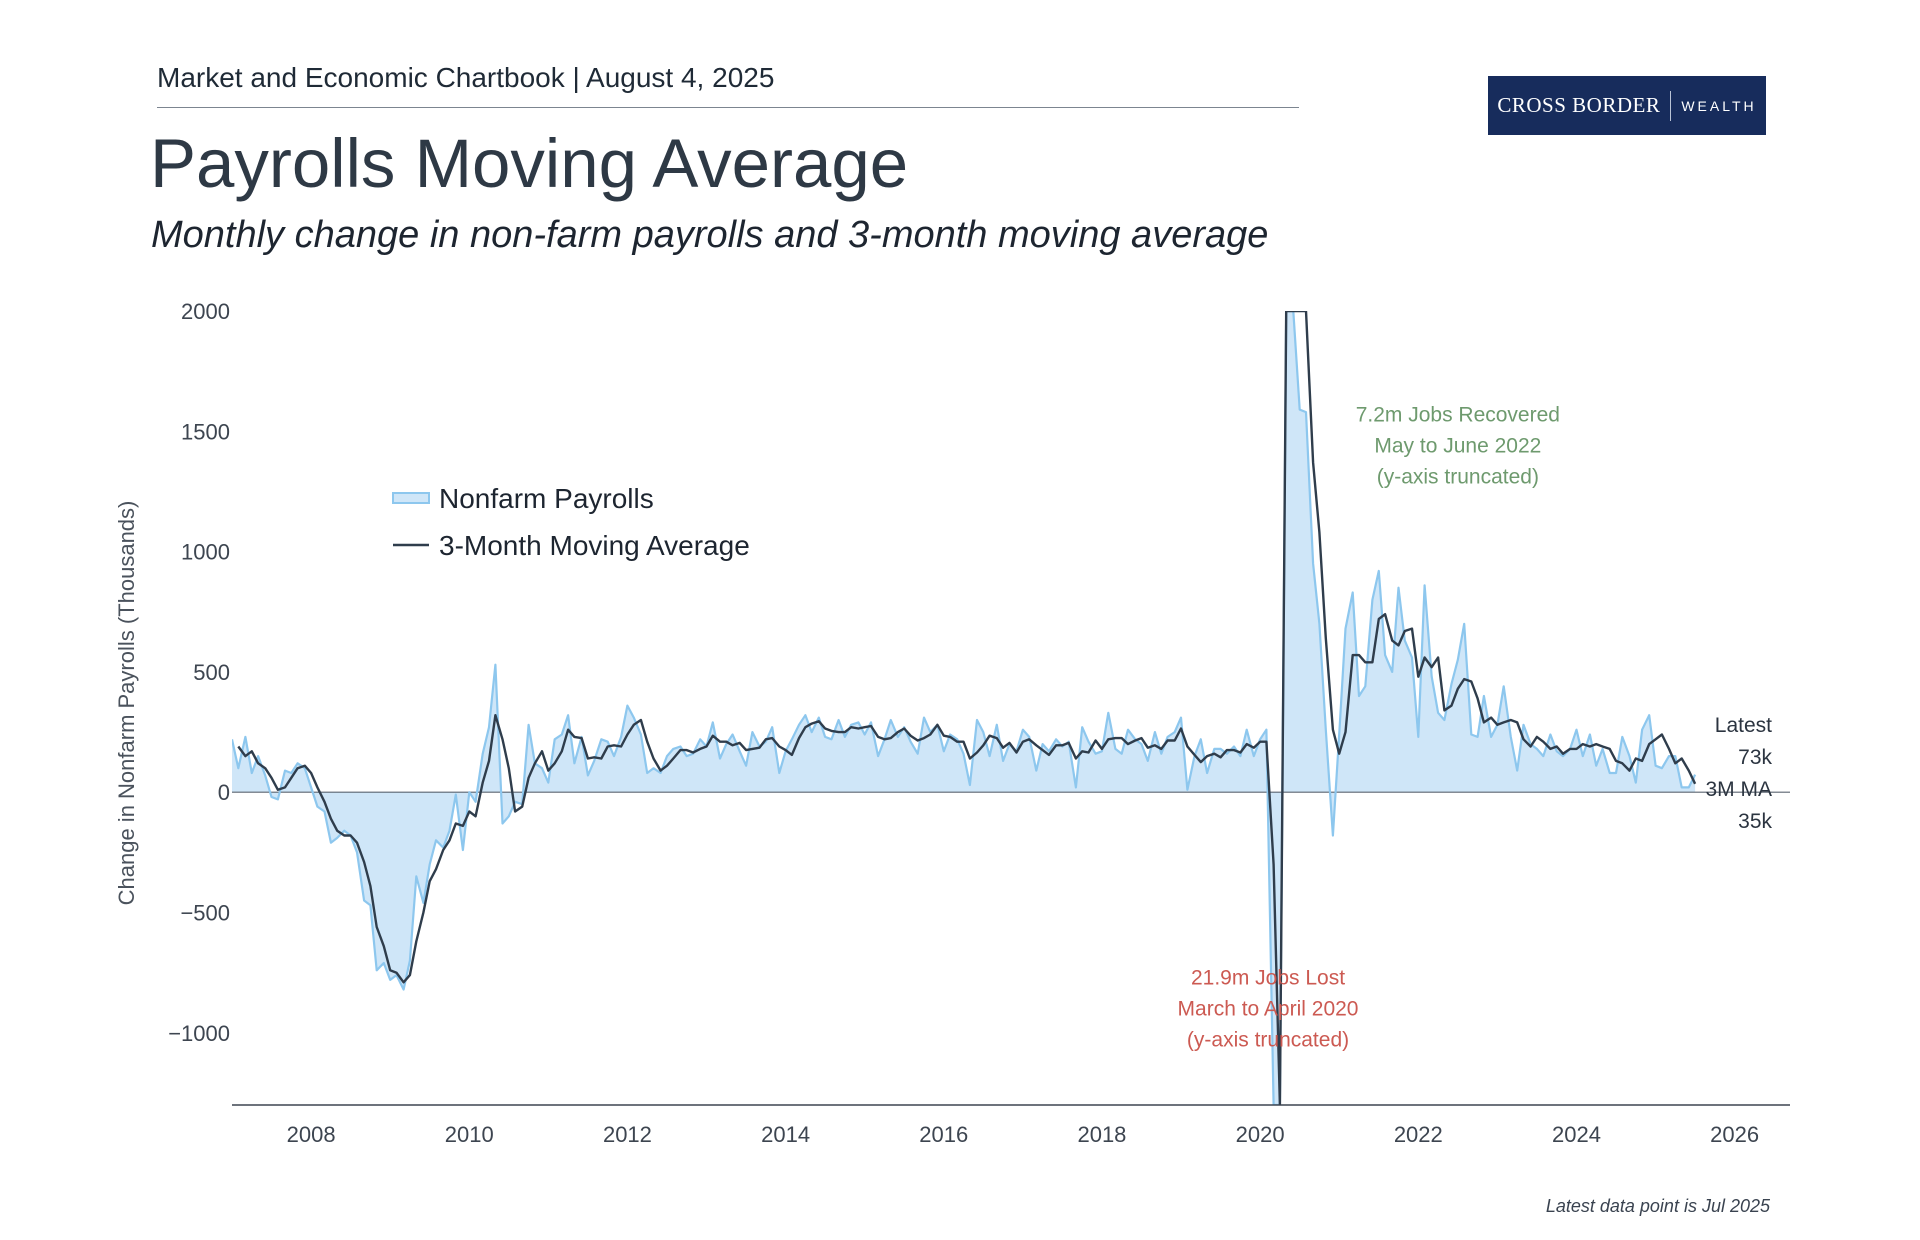 This screenshot has height=1240, width=1920. Describe the element at coordinates (594, 545) in the screenshot. I see `legend-label-ma: 3-Month Moving Average` at that location.